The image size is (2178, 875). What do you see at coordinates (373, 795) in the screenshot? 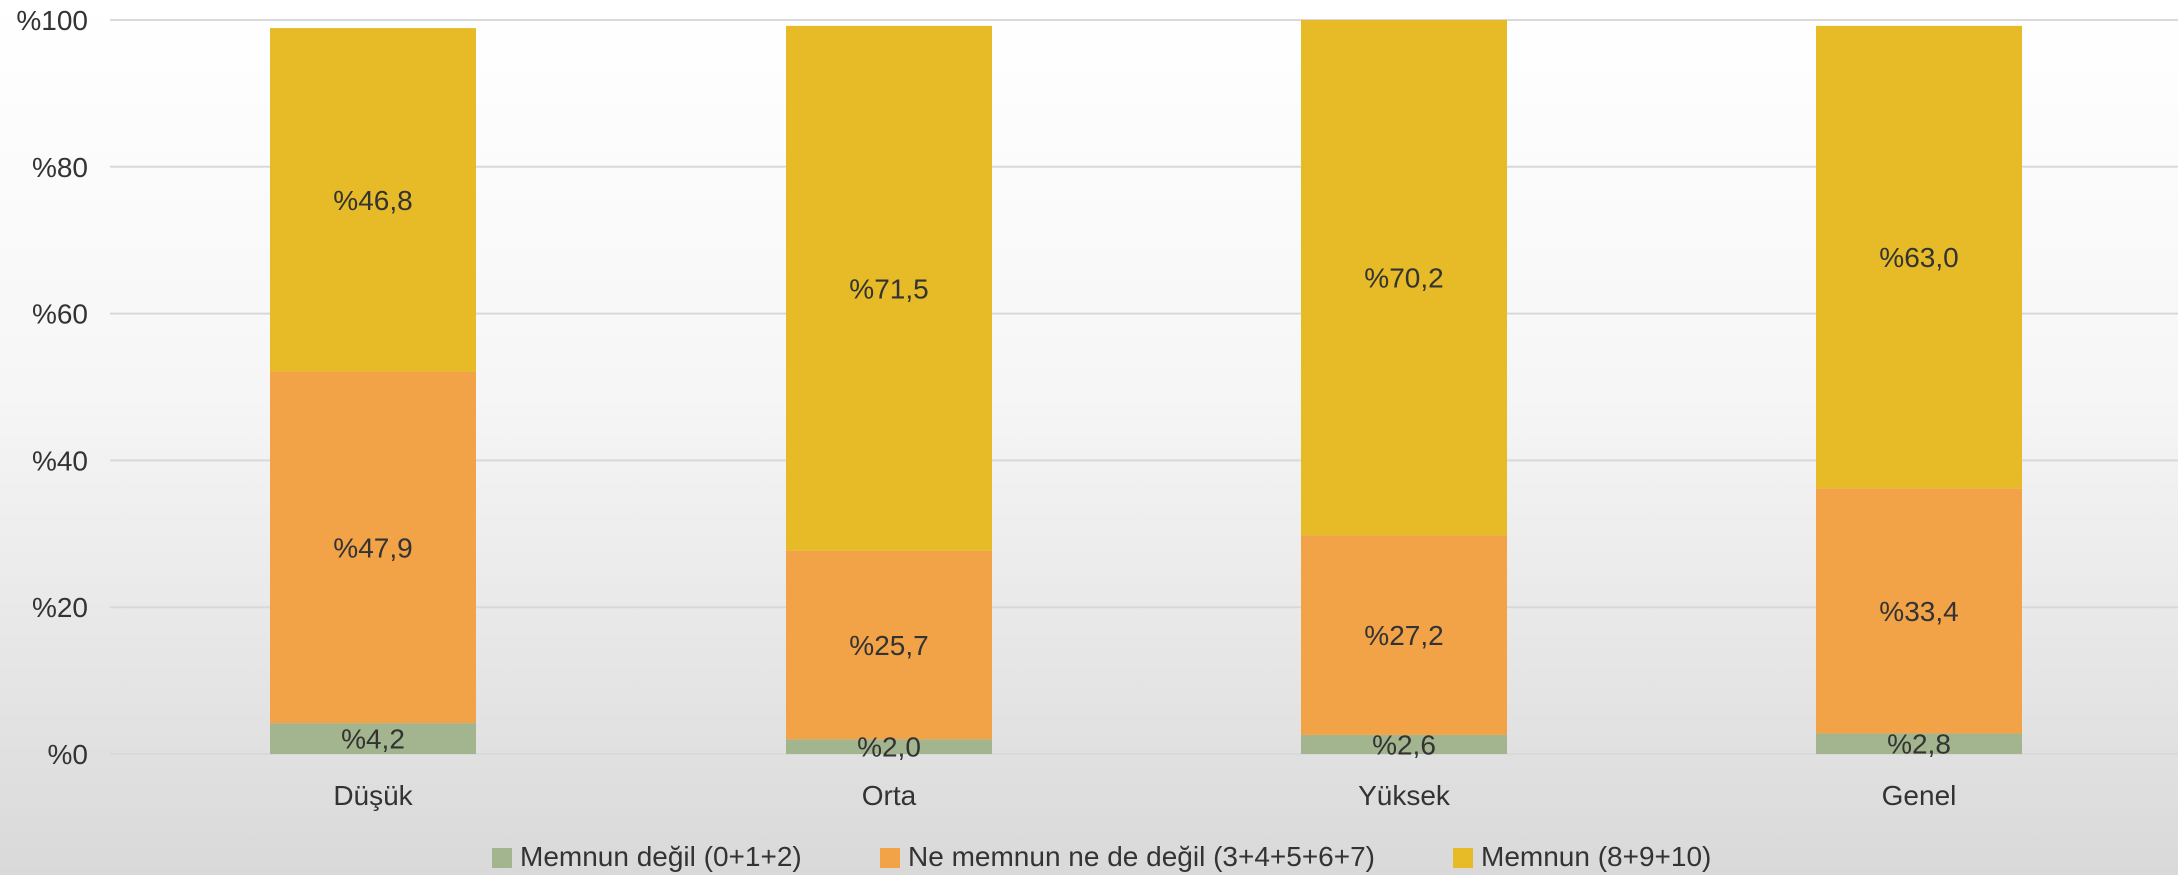
I see `x-category-label: Düşük` at bounding box center [373, 795].